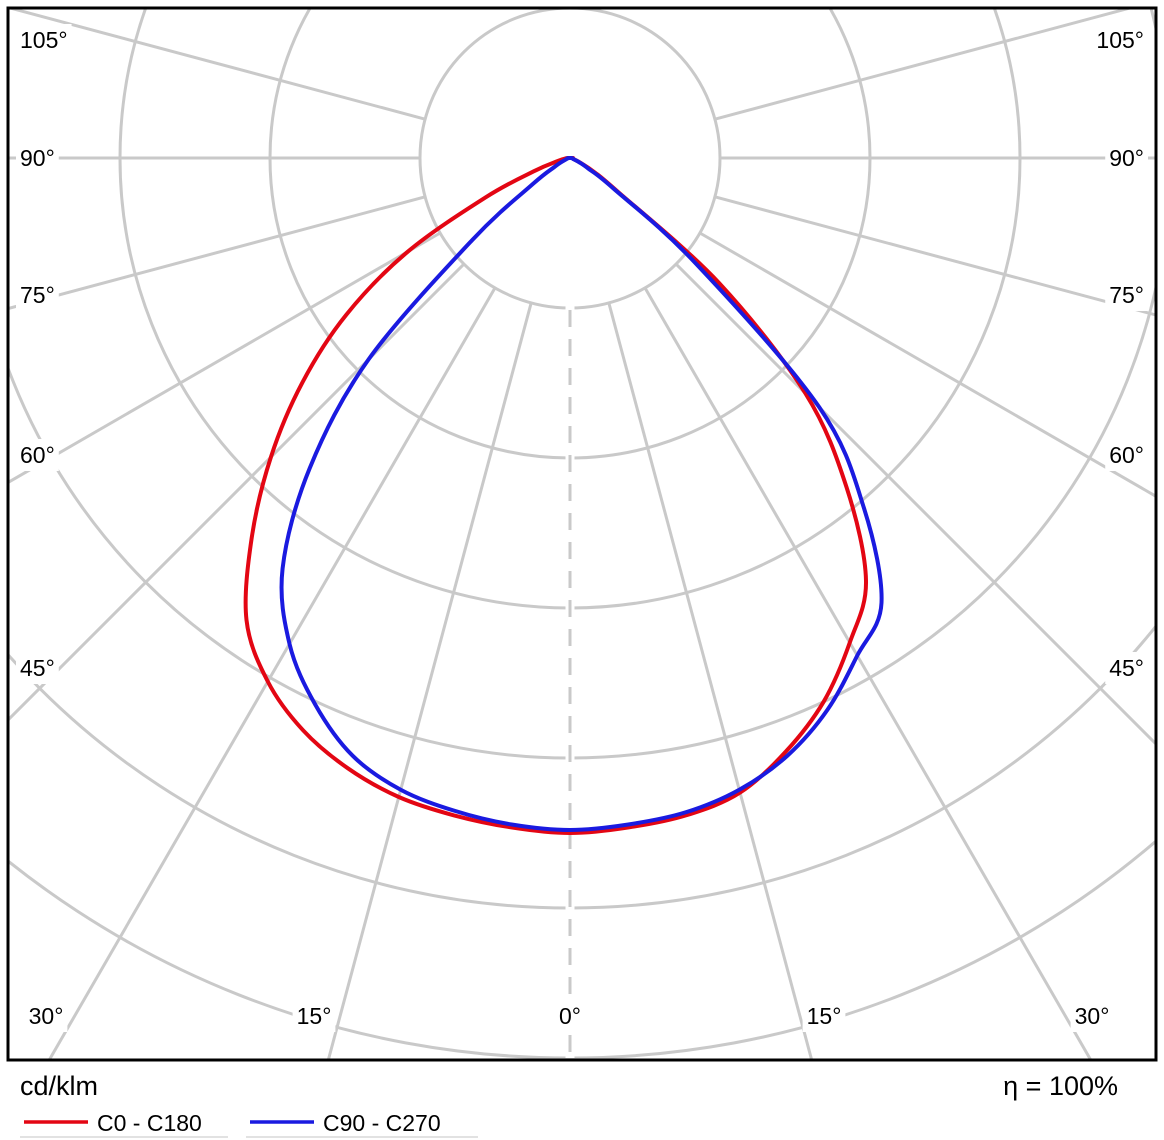  What do you see at coordinates (149, 1123) in the screenshot?
I see `legend-label-c0-c180: C0 - C180` at bounding box center [149, 1123].